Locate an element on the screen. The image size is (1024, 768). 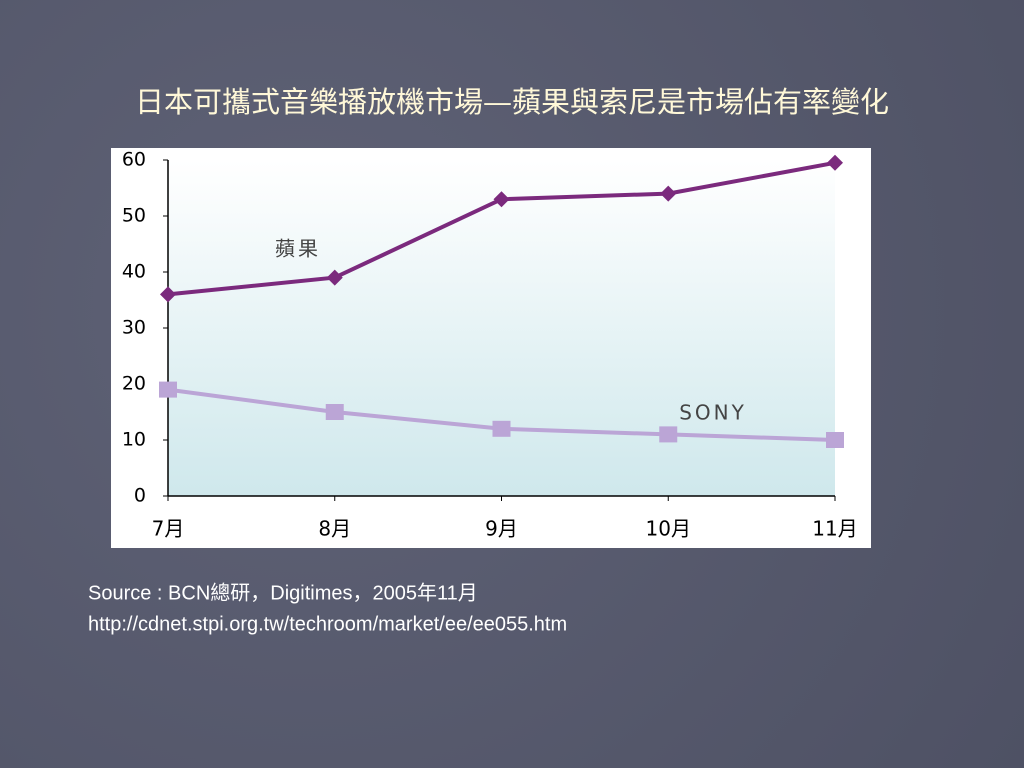
series-label: SONY is located at coordinates (713, 413).